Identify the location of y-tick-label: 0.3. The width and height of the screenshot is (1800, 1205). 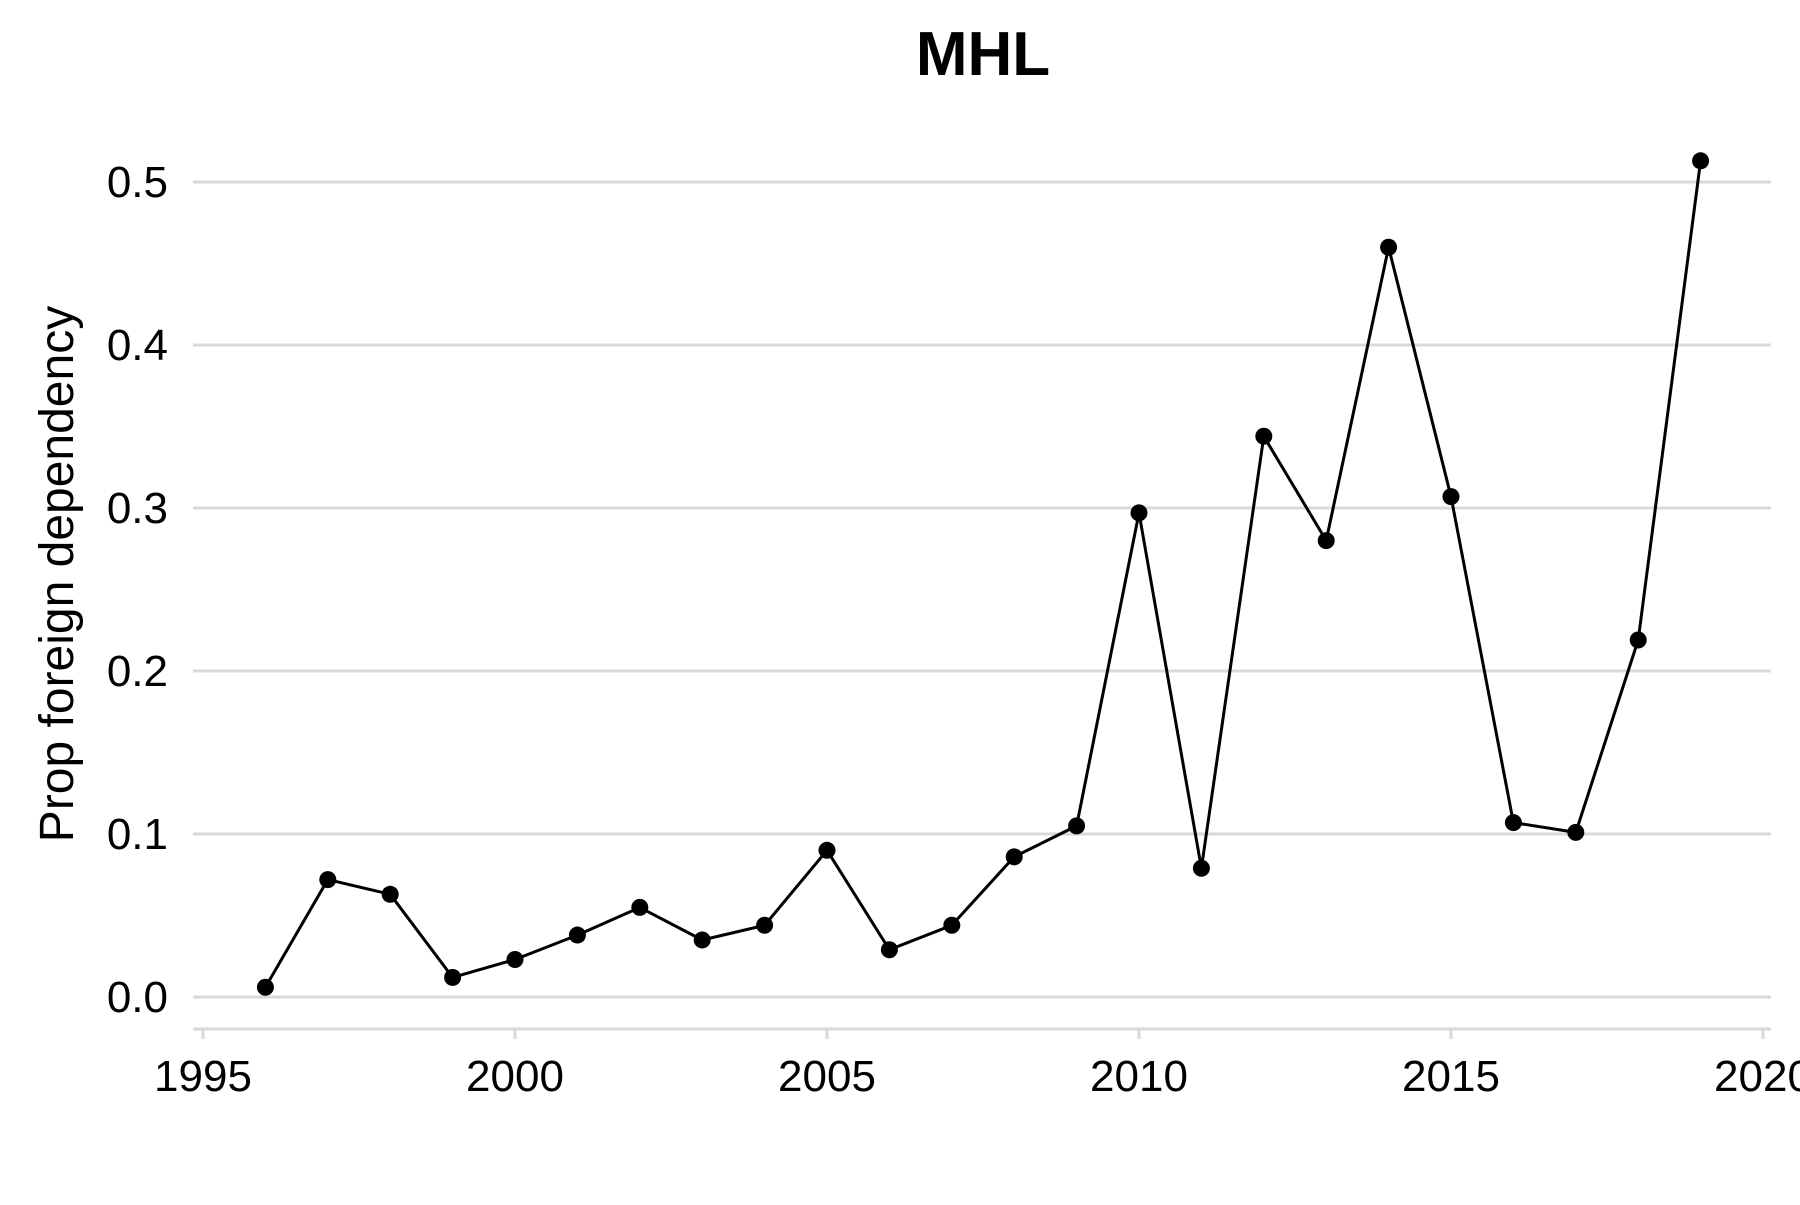
(137, 508).